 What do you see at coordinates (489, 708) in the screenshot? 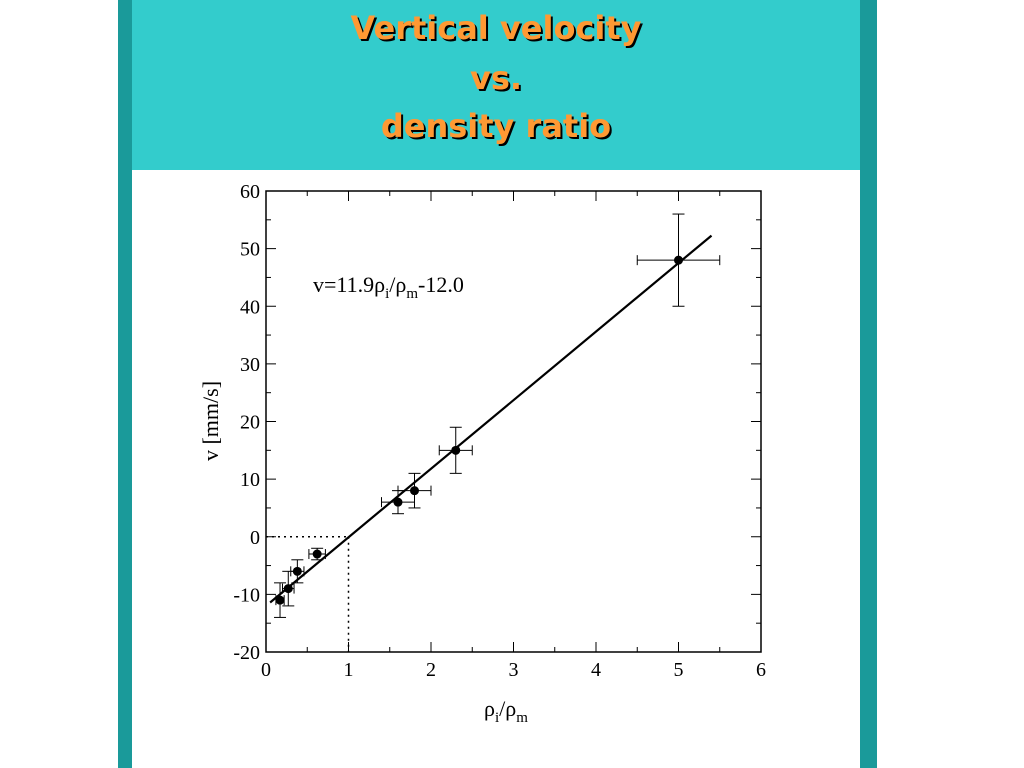
I see `x-label-base: ρ` at bounding box center [489, 708].